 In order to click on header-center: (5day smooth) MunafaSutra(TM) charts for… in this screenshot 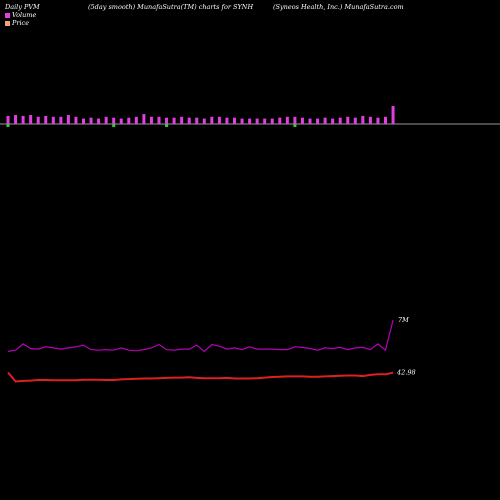, I will do `click(171, 7)`.